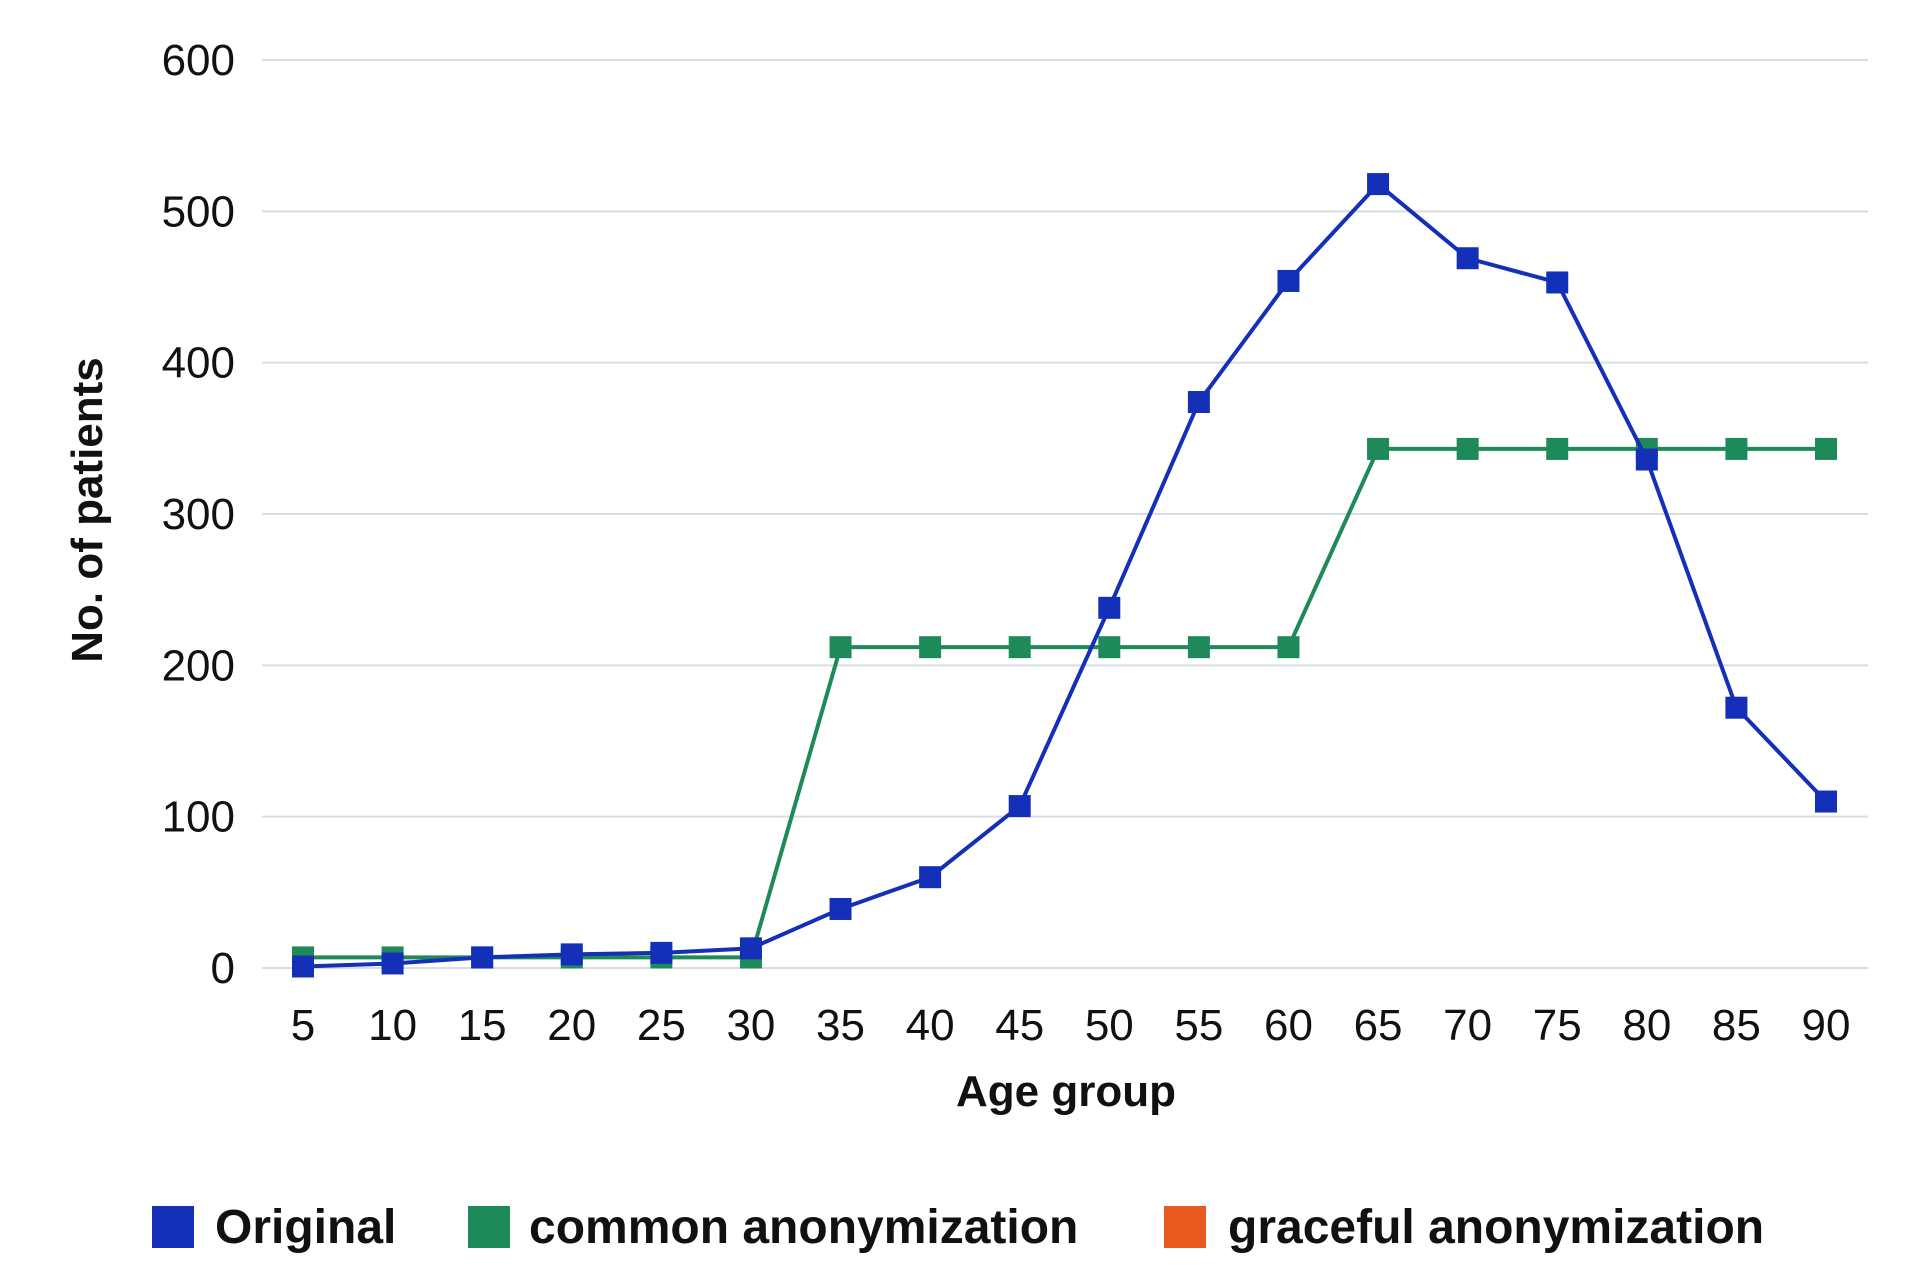 The height and width of the screenshot is (1280, 1920). What do you see at coordinates (1496, 1227) in the screenshot?
I see `legend-label: graceful anonymization` at bounding box center [1496, 1227].